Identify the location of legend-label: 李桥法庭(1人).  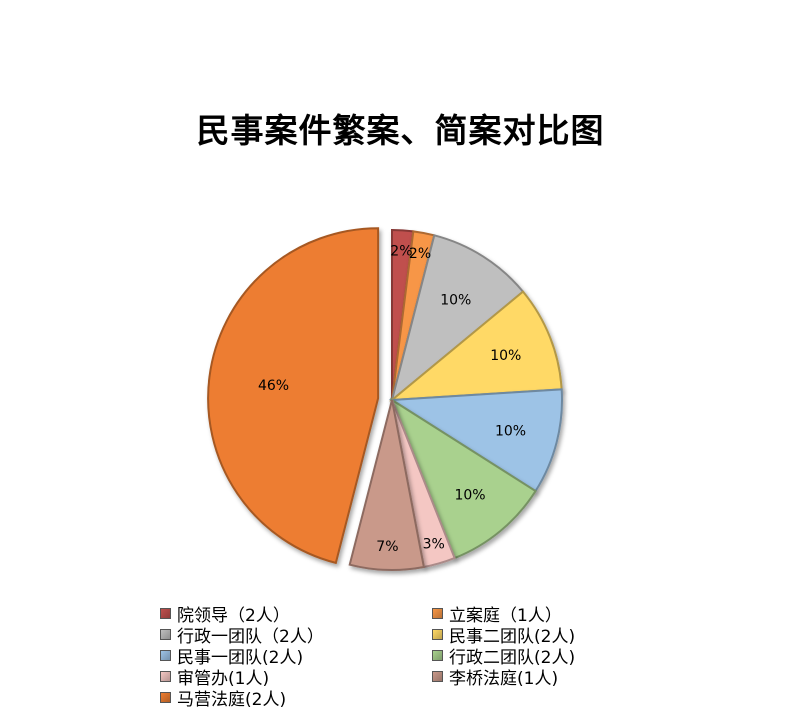
(504, 678).